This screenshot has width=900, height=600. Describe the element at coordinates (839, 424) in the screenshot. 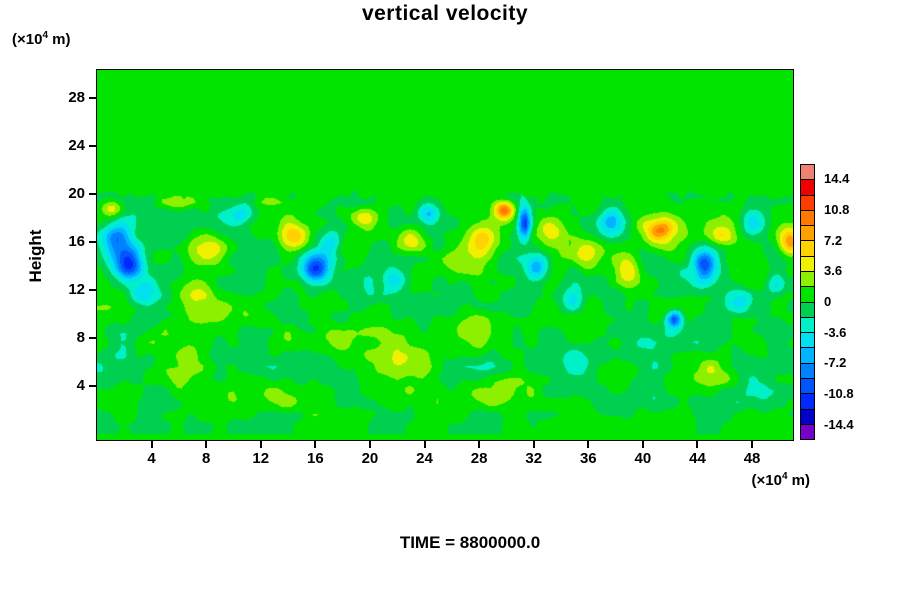

I see `colorbar-tick-label: -14.4` at that location.